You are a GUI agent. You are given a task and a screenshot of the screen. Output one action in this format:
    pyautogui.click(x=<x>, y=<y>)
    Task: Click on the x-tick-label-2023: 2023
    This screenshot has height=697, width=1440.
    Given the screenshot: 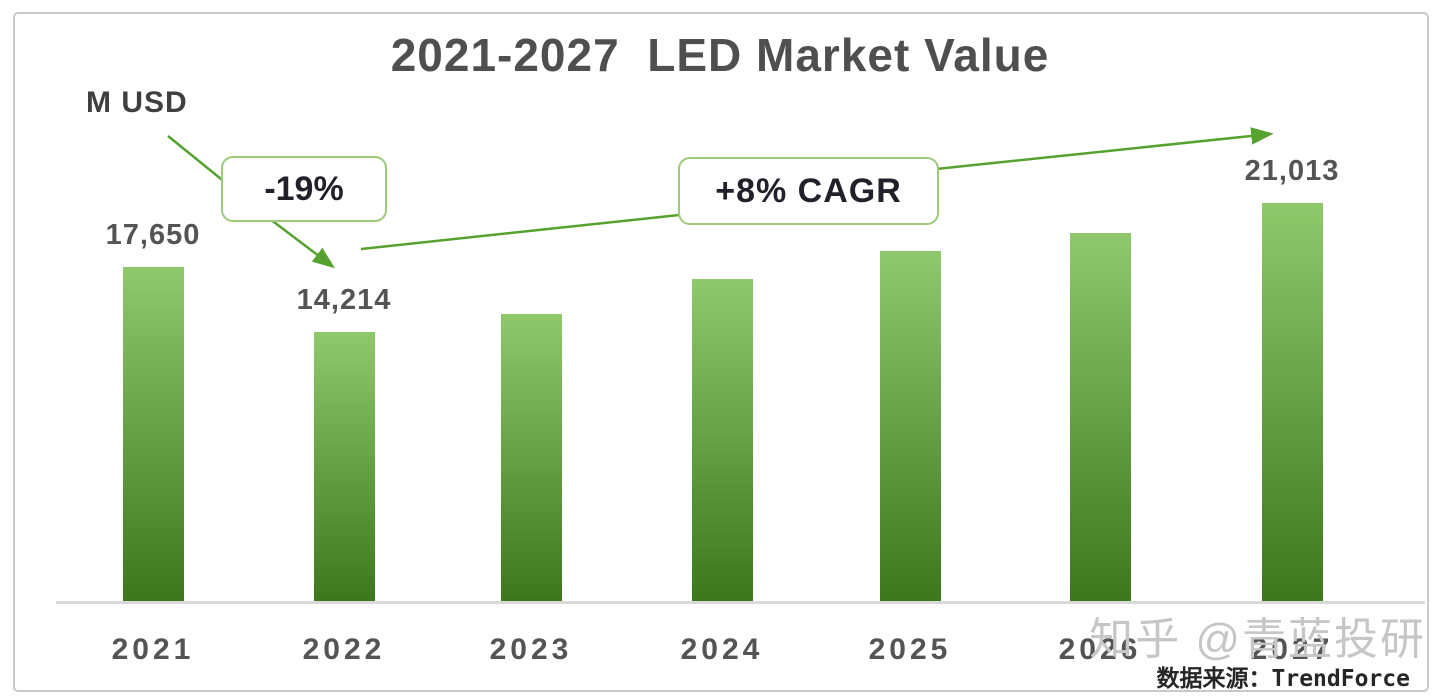 What is the action you would take?
    pyautogui.click(x=531, y=649)
    